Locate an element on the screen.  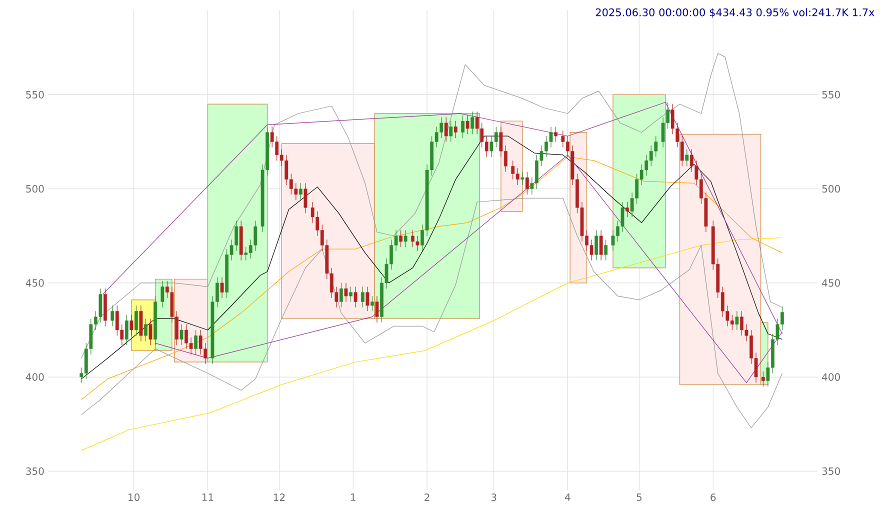
y-tick-label: 400 is located at coordinates (35, 377).